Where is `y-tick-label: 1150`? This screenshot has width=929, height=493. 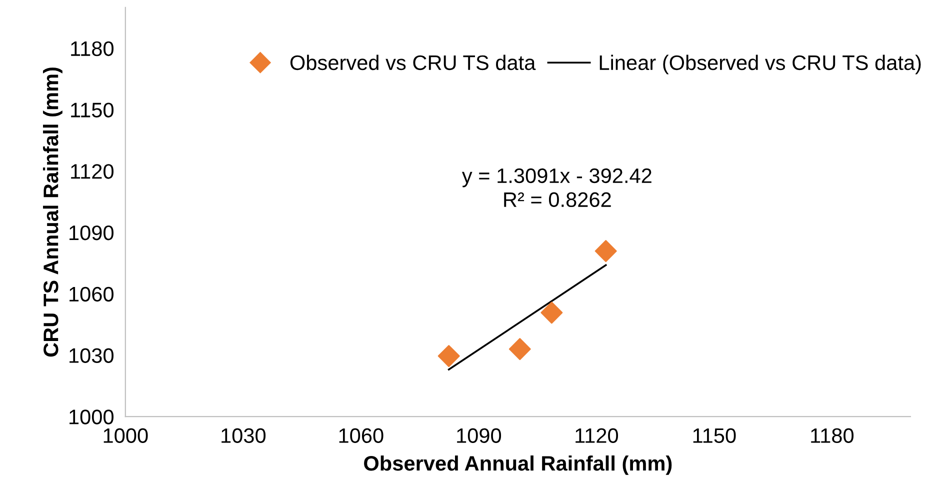
y-tick-label: 1150 is located at coordinates (92, 110).